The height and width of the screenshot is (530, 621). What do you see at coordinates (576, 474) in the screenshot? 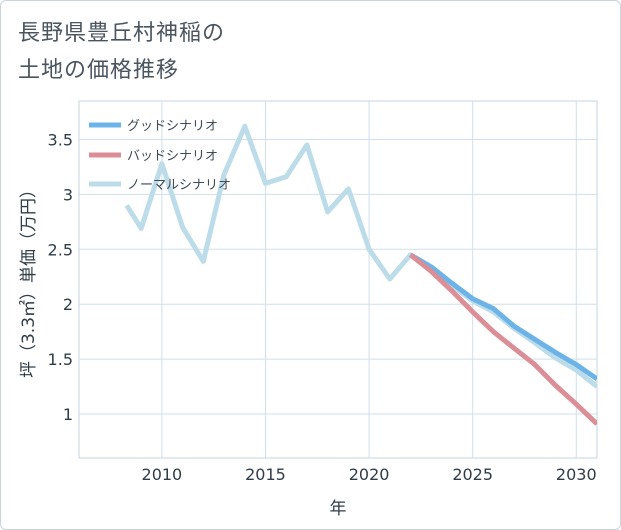
I see `x-tick-label: 2030` at bounding box center [576, 474].